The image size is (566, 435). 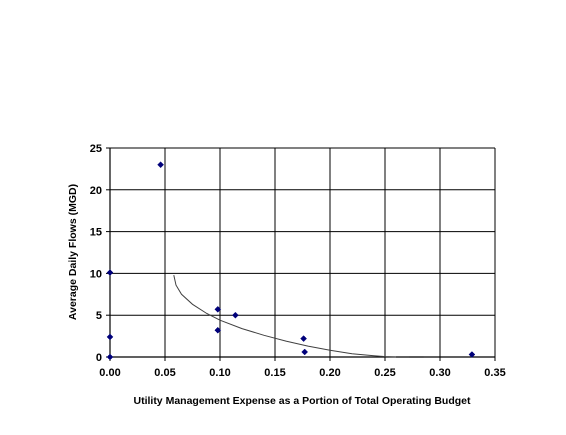 I want to click on x-tick-label: 0.15, so click(x=274, y=373).